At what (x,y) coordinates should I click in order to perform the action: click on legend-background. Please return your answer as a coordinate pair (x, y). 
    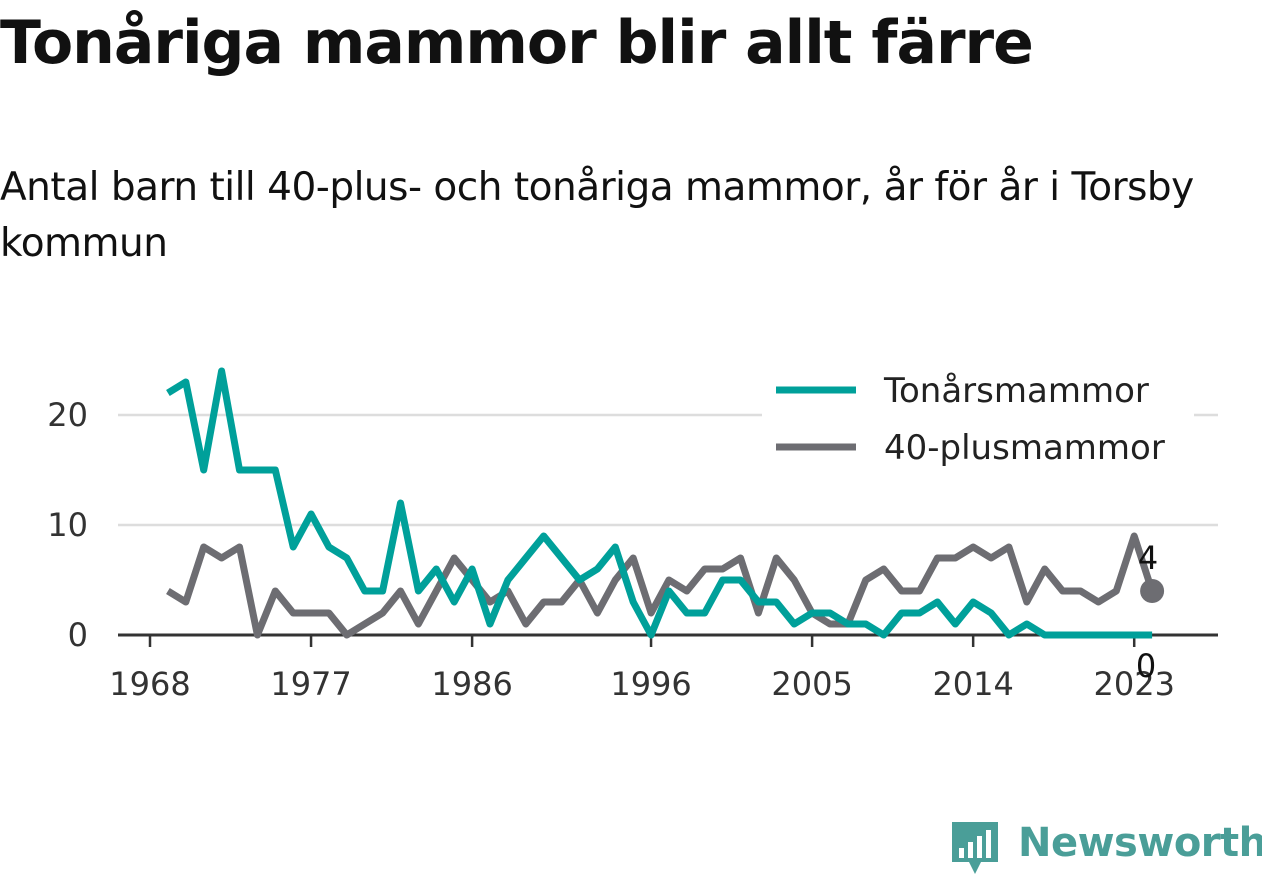
    Looking at the image, I should click on (978, 417).